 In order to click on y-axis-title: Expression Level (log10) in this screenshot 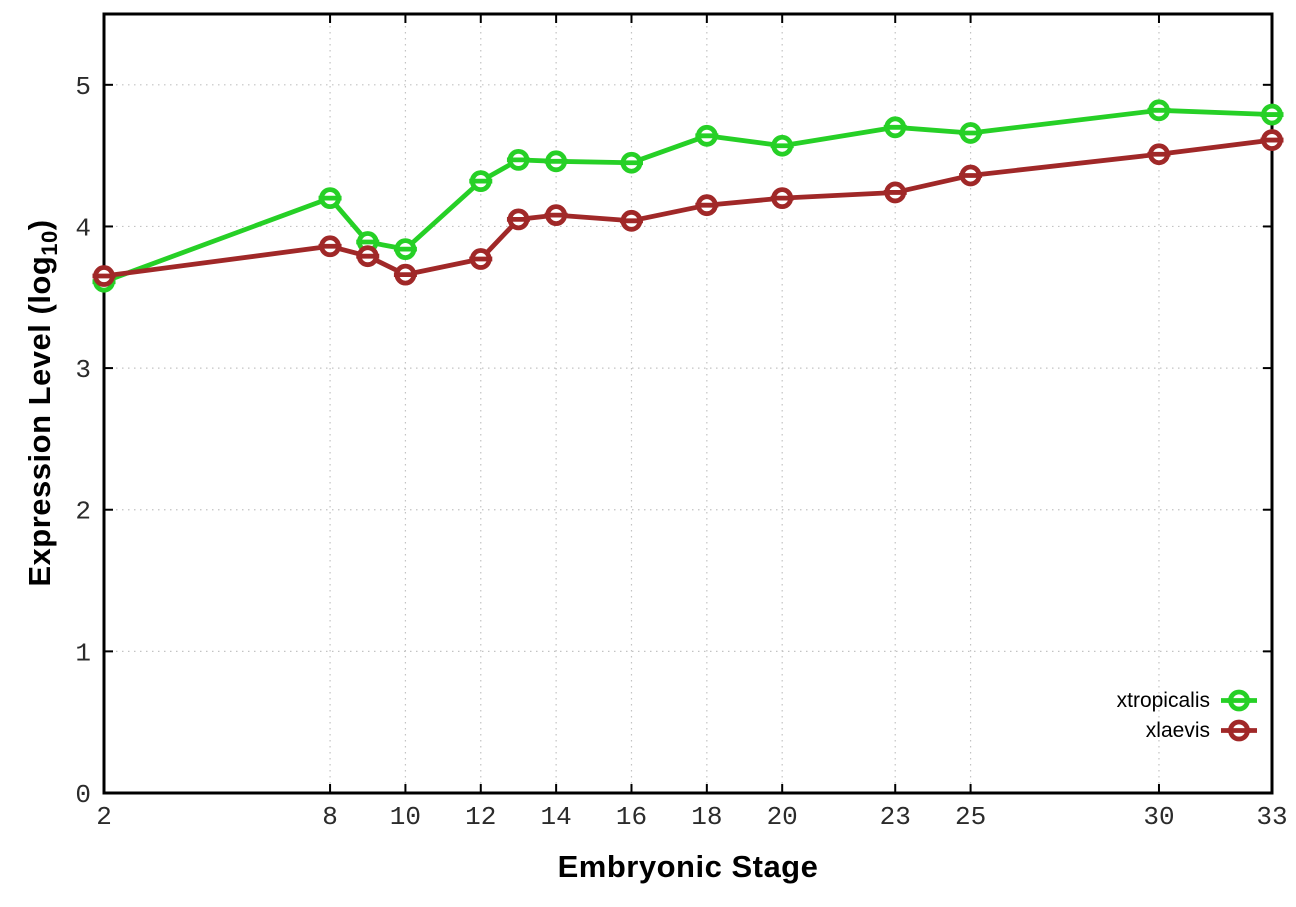, I will do `click(42, 403)`.